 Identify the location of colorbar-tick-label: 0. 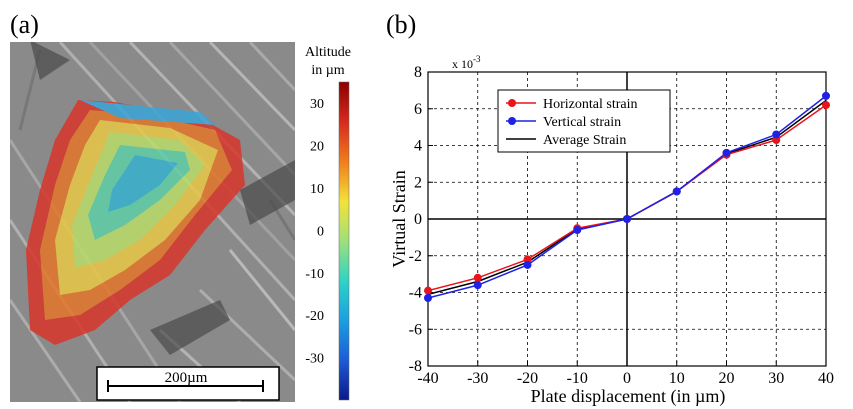
(320, 231).